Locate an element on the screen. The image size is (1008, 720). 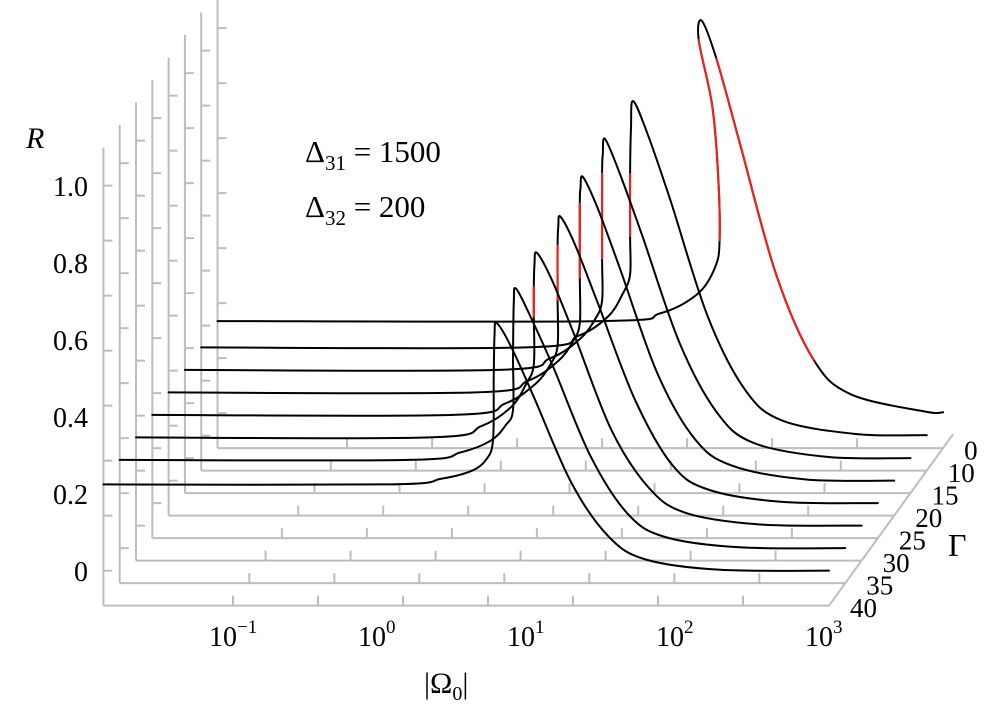
x-tick-label: 10⁻¹ is located at coordinates (233, 635).